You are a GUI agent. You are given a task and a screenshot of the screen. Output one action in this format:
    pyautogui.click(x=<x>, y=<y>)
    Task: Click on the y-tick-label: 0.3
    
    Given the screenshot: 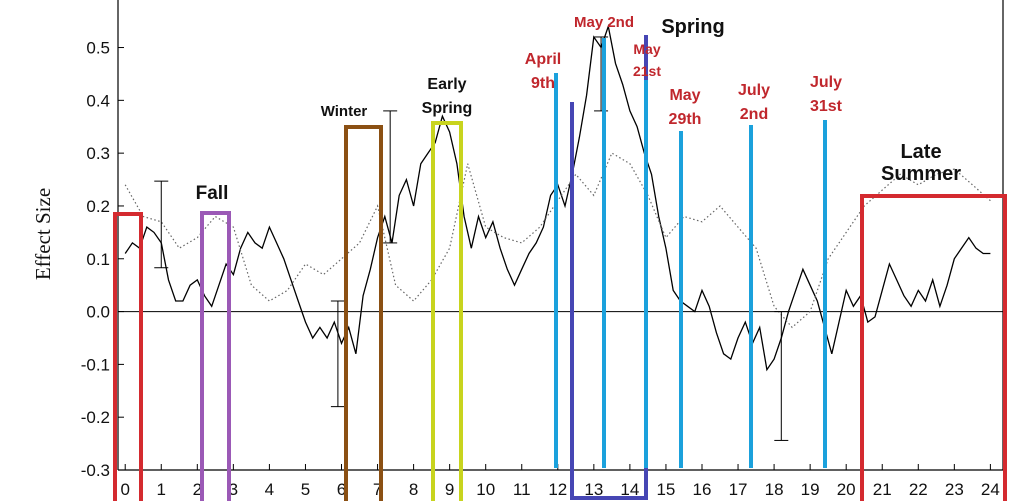 What is the action you would take?
    pyautogui.click(x=98, y=153)
    